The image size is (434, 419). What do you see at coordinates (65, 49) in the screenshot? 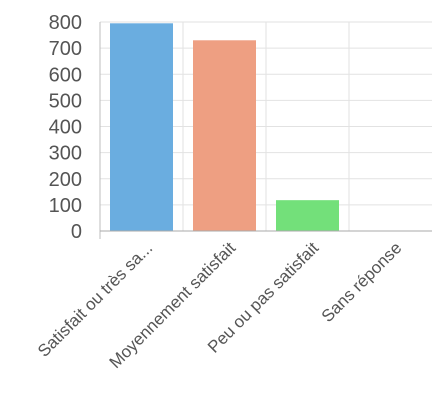
I see `y-tick-label: 700` at bounding box center [65, 49].